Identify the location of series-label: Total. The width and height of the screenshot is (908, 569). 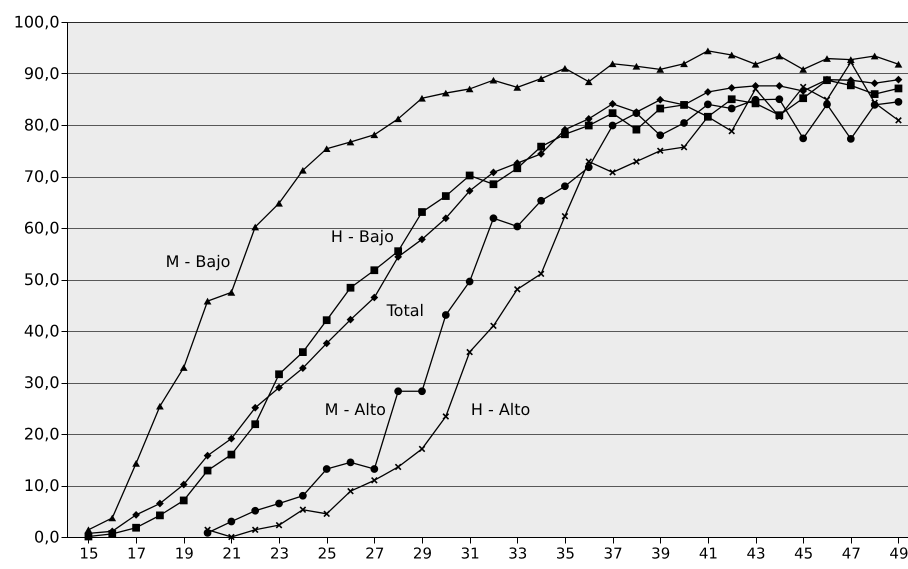
(405, 310).